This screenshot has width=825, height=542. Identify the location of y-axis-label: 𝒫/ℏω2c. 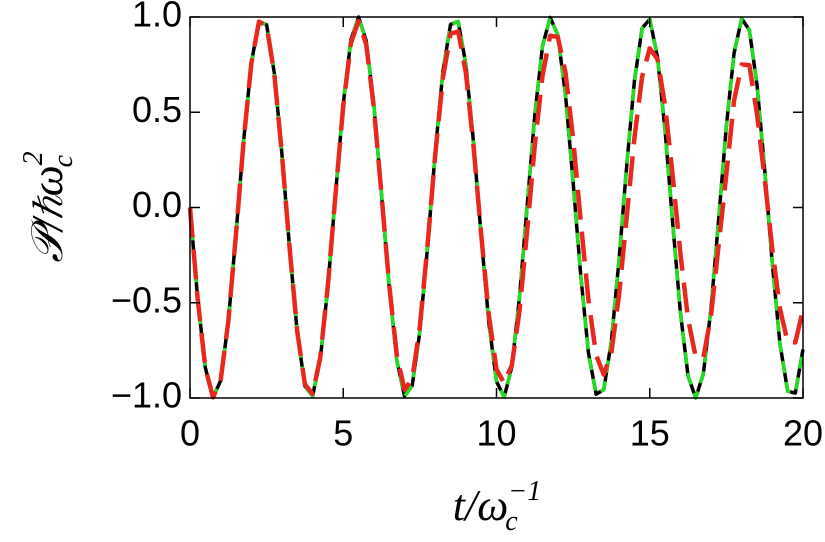
(48, 206).